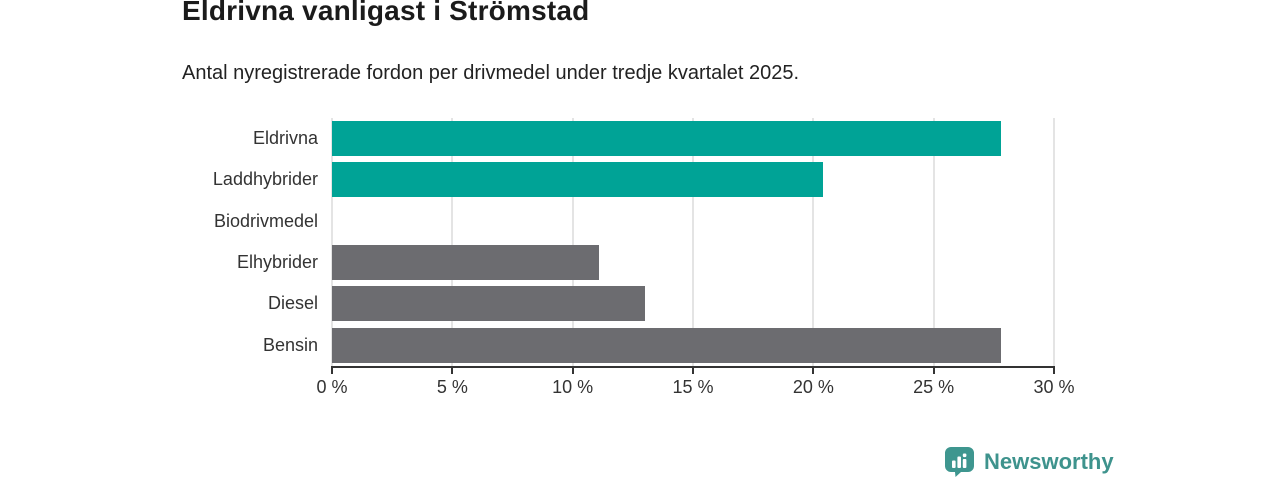 The image size is (1280, 480). I want to click on bar-elhybrider, so click(466, 262).